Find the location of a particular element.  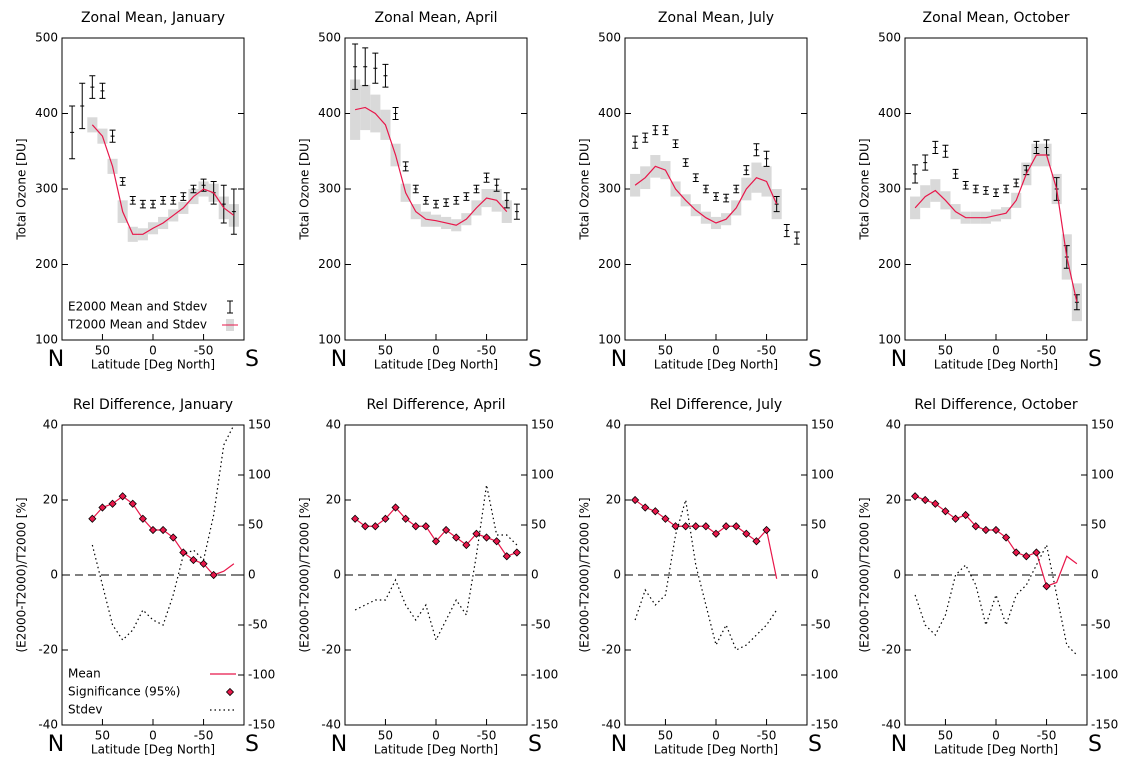

x-axis-label: Latitude [Deg North] is located at coordinates (996, 750).